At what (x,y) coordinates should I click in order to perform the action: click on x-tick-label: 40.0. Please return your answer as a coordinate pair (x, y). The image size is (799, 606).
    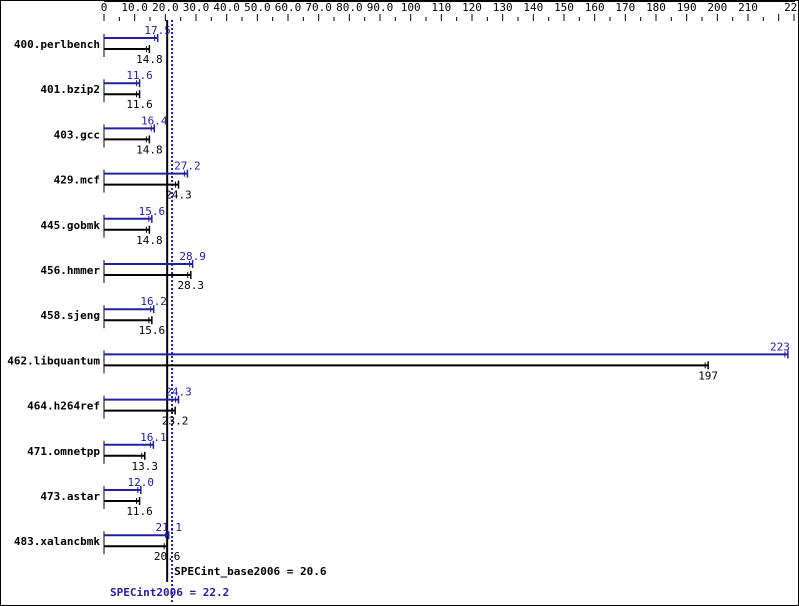
    Looking at the image, I should click on (226, 7).